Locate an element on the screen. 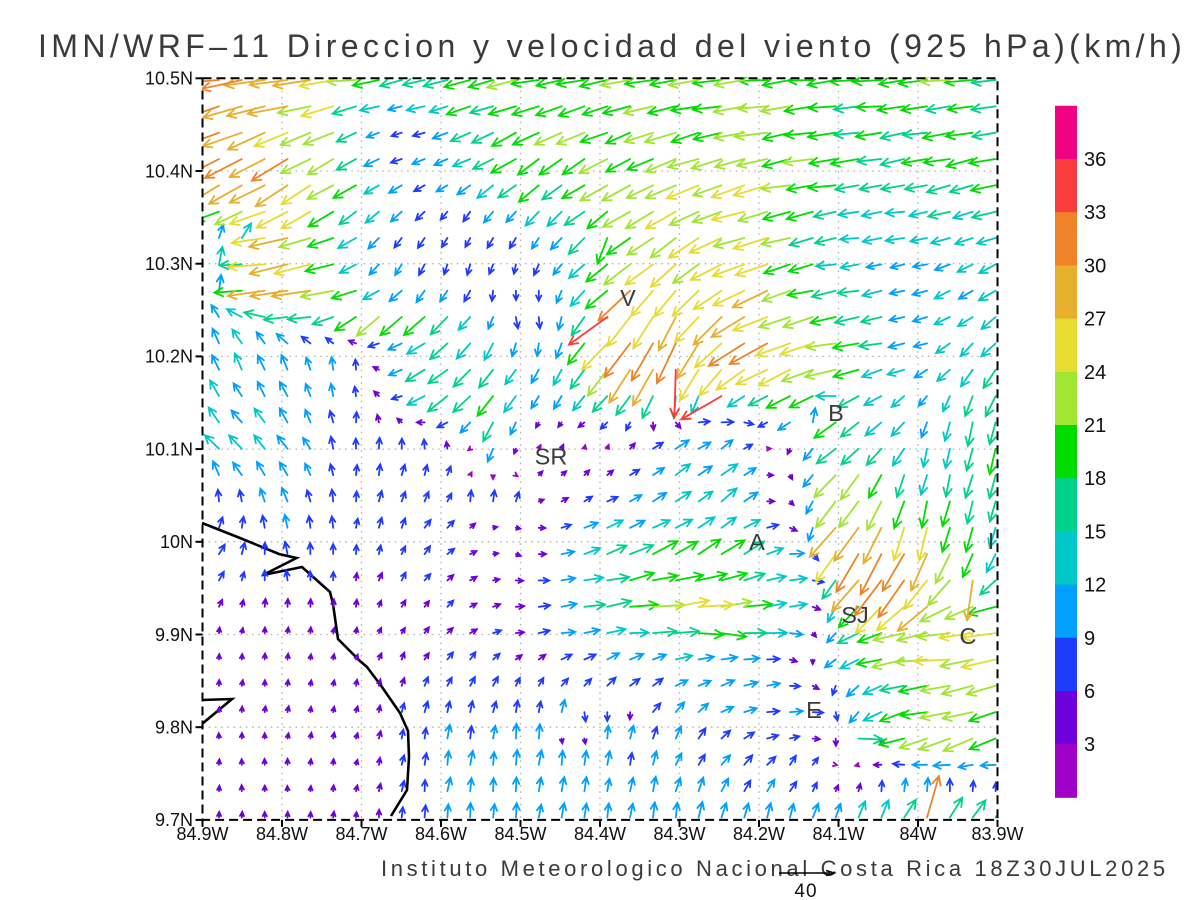 The image size is (1200, 900). svg-text: 84.9W is located at coordinates (202, 834).